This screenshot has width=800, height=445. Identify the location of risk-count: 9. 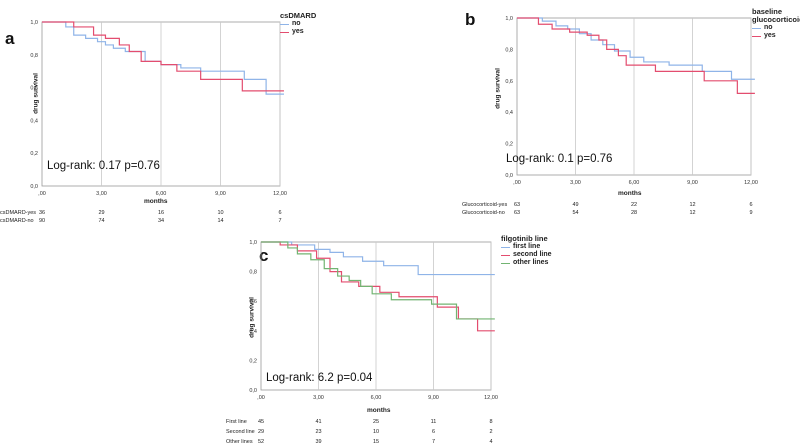
(751, 213).